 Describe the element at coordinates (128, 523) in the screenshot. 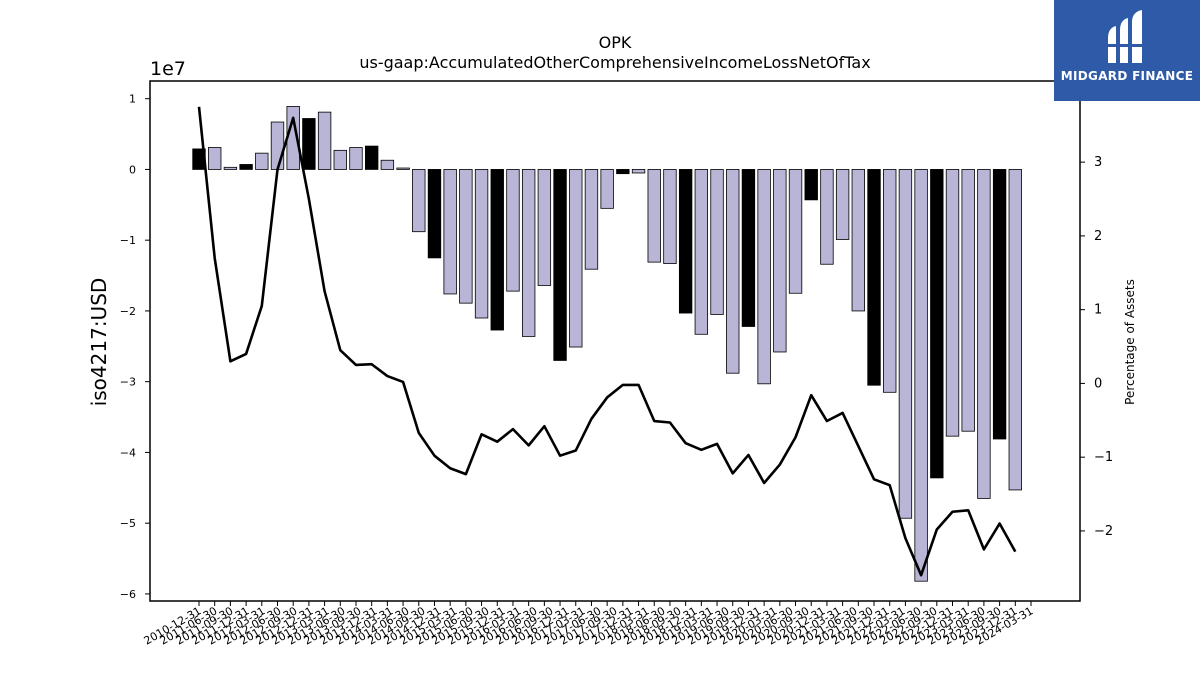

I see `y-tick-label: −5` at that location.